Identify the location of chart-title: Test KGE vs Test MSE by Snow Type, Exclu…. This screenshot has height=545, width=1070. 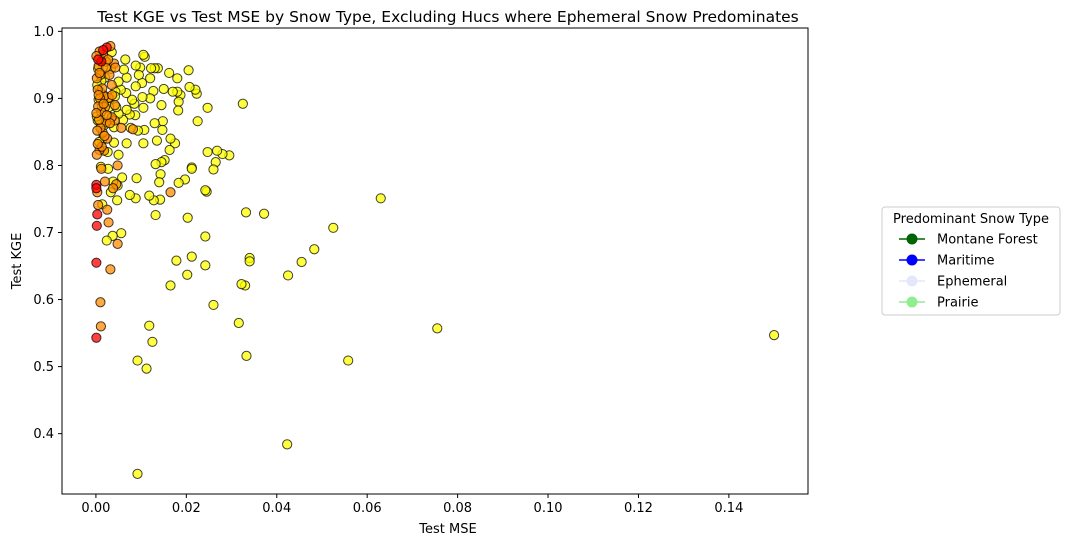
(447, 17).